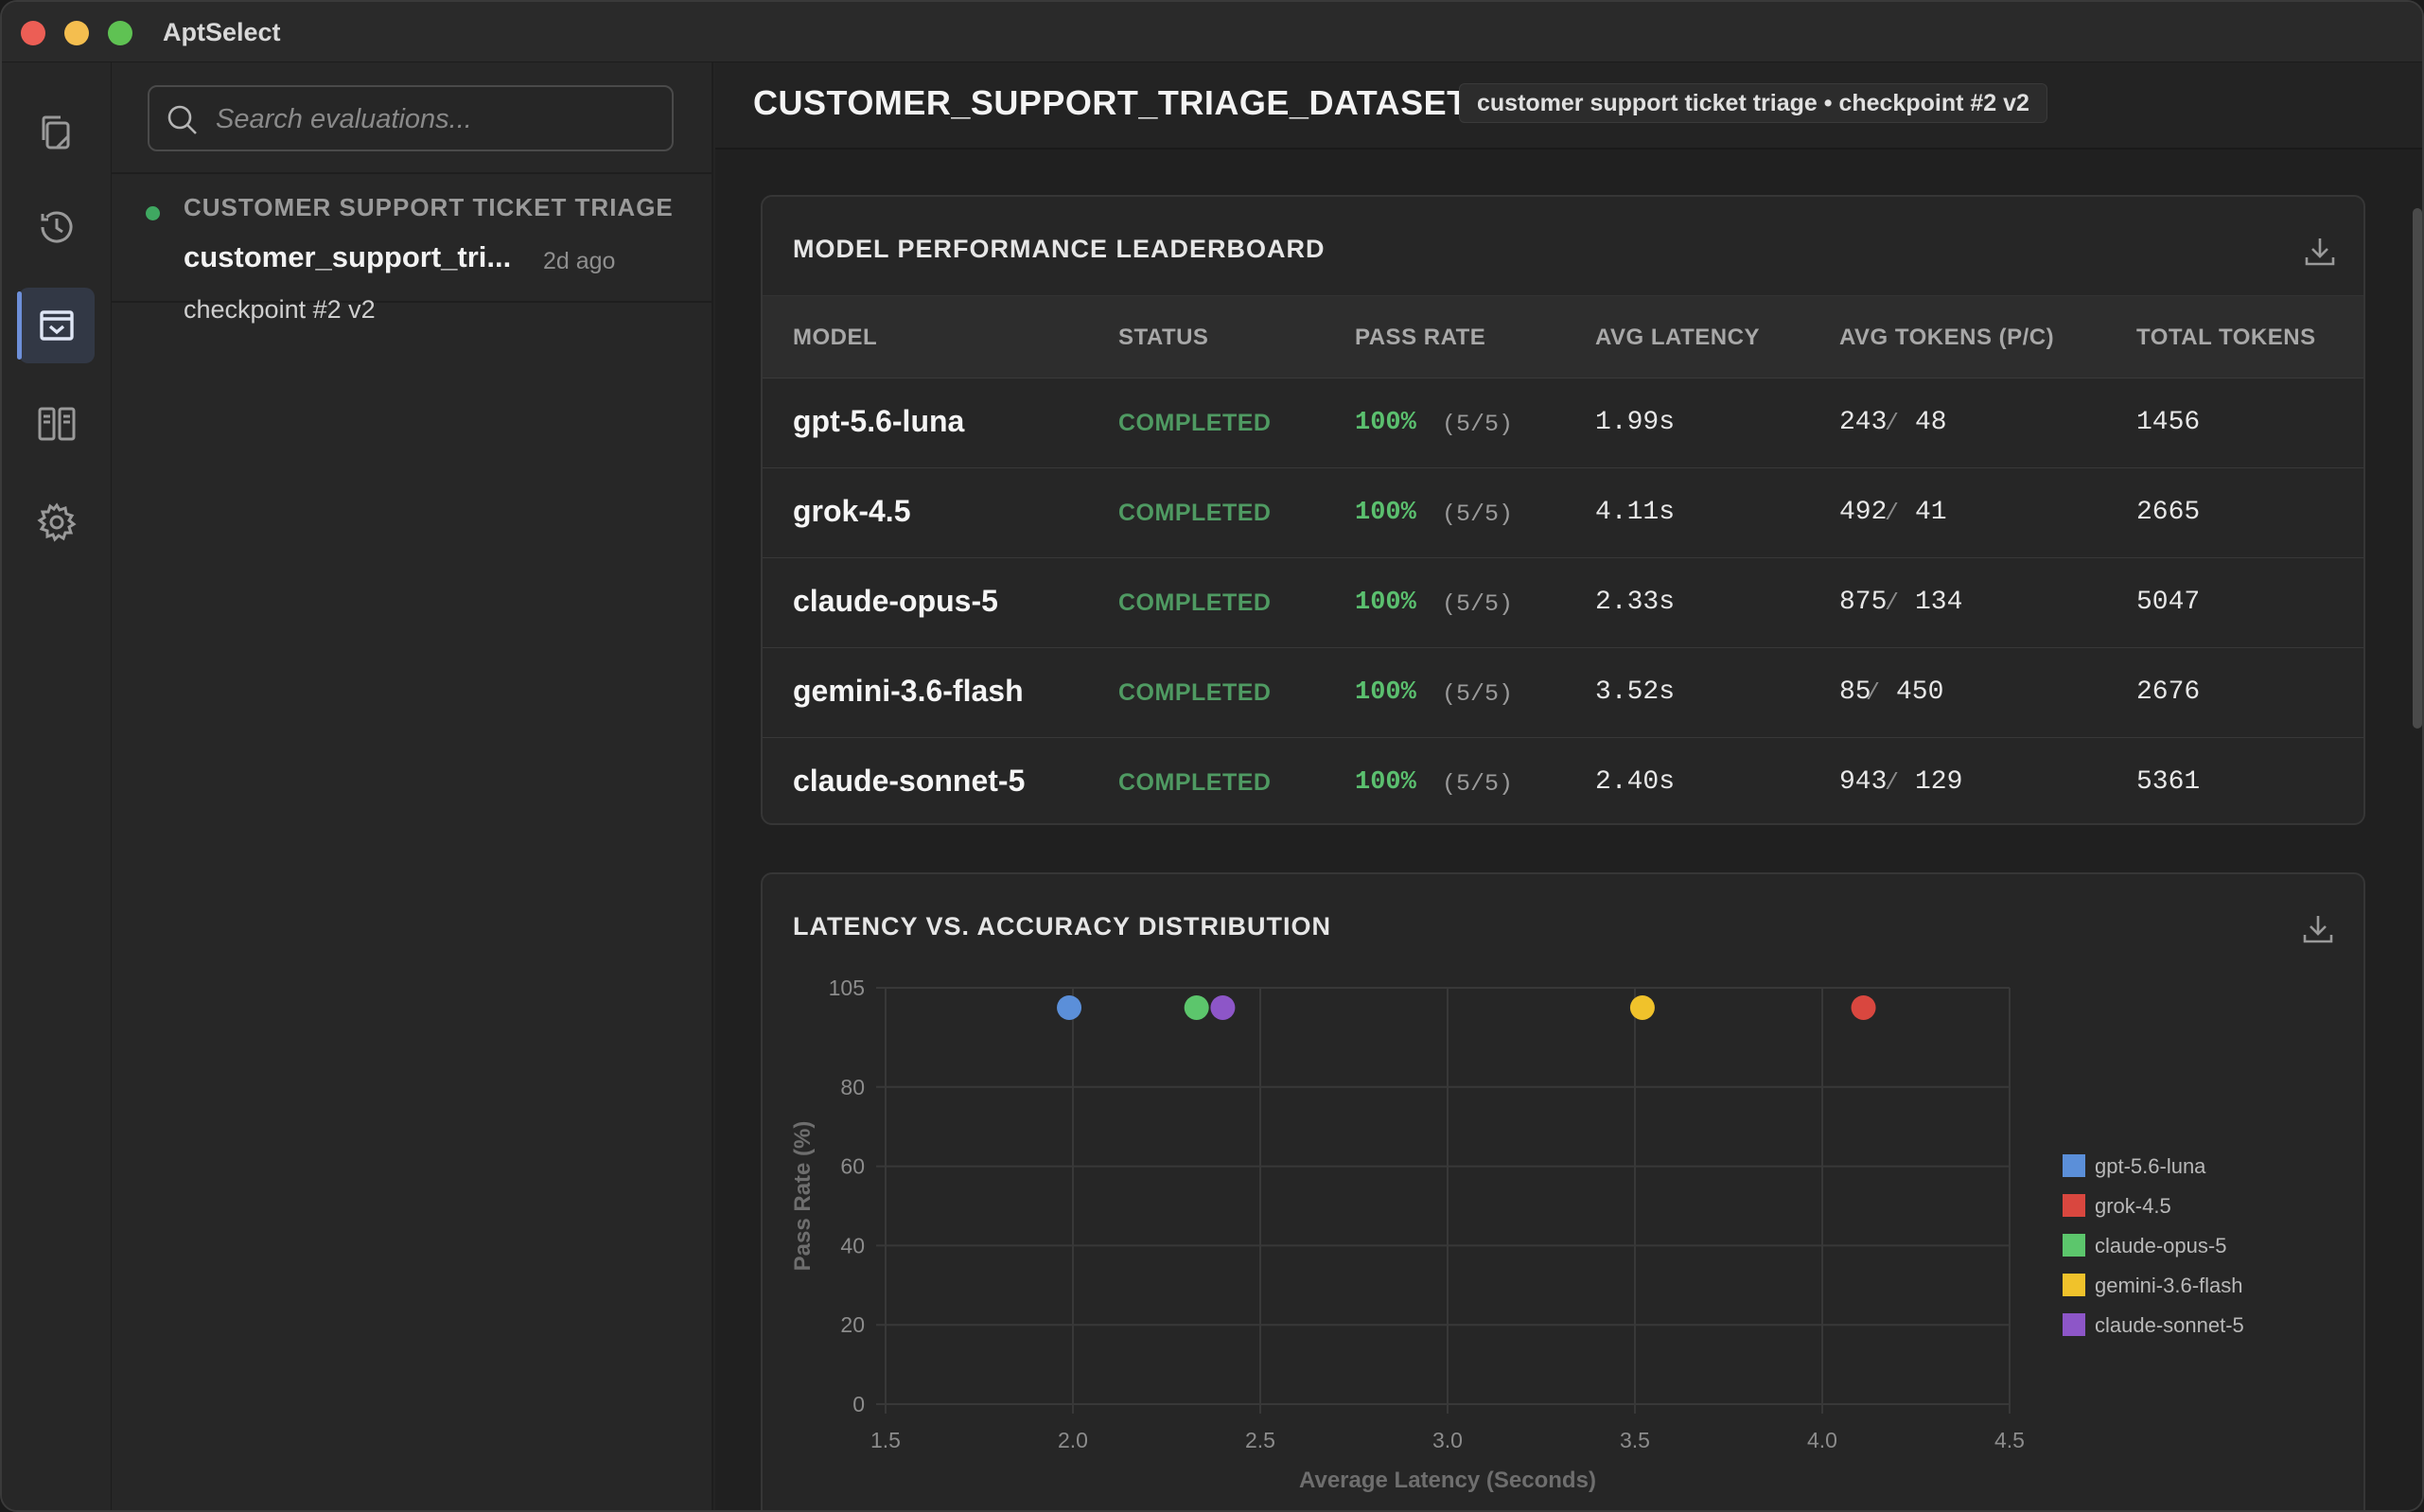 Image resolution: width=2424 pixels, height=1512 pixels. What do you see at coordinates (886, 1440) in the screenshot?
I see `x-tick-label: 1.5` at bounding box center [886, 1440].